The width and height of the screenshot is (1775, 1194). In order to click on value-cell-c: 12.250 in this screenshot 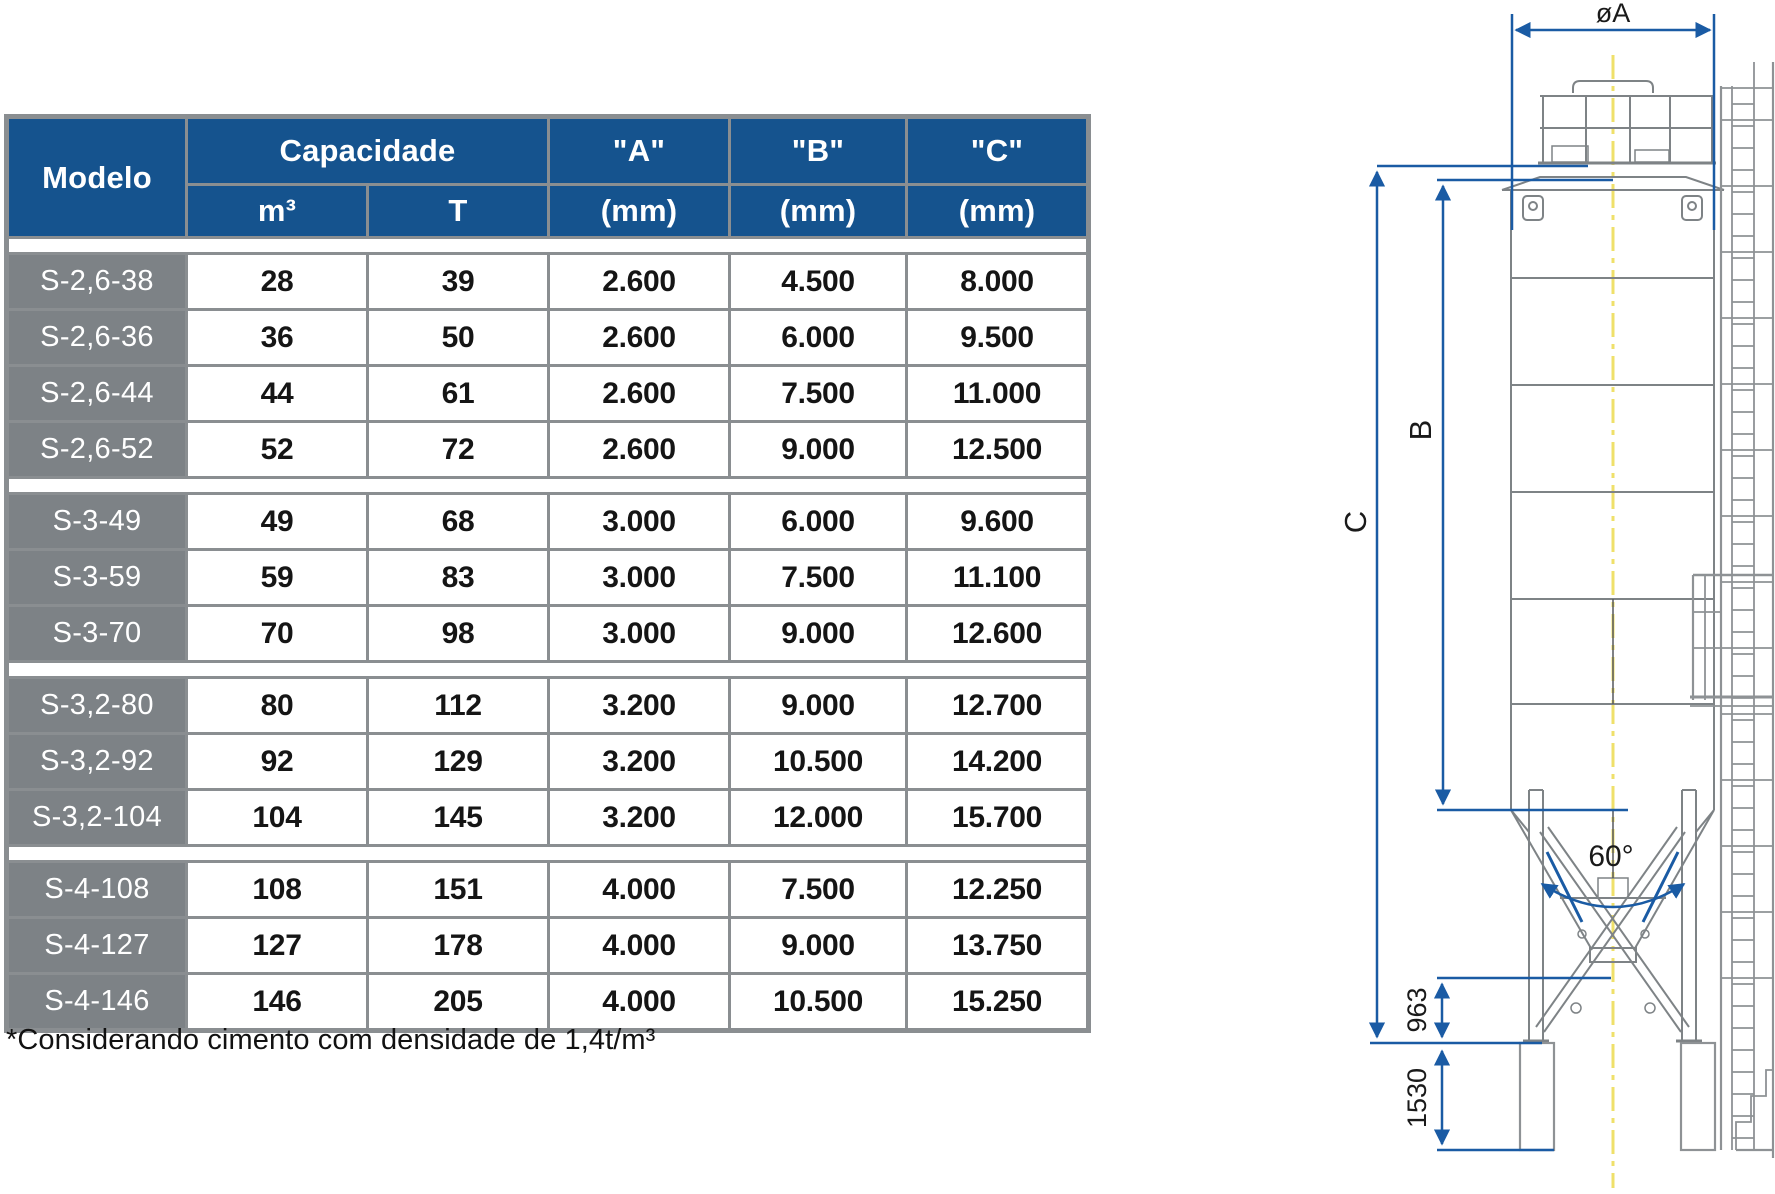, I will do `click(997, 889)`.